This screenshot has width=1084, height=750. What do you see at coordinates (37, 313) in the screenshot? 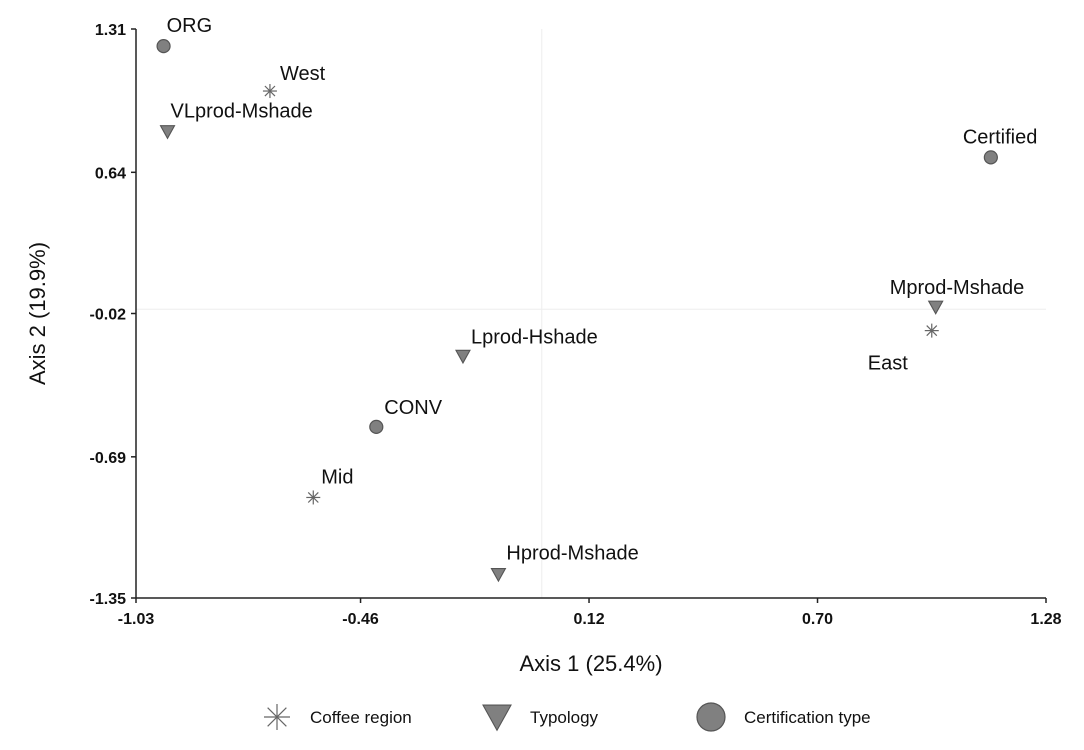
I see `y-axis-title: Axis 2 (19.9%)` at bounding box center [37, 313].